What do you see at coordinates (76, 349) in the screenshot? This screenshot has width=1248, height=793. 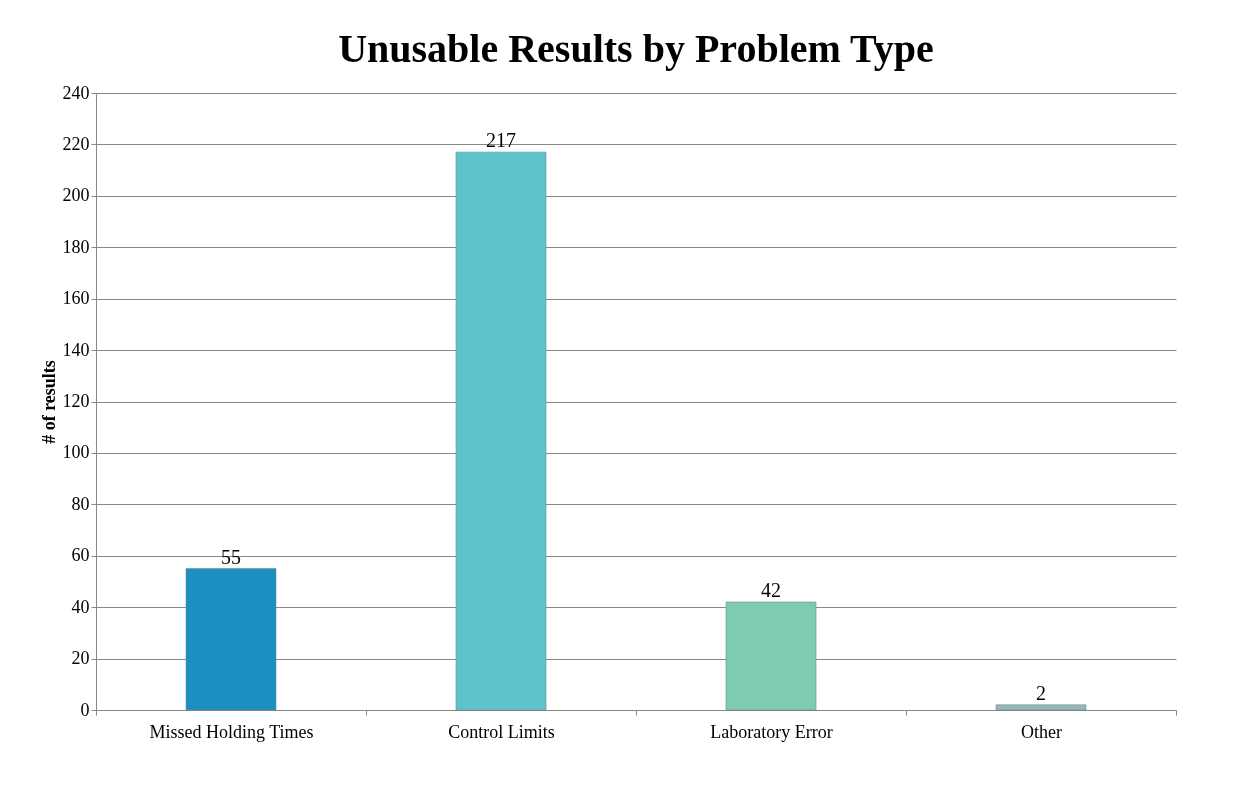 I see `y-tick-label: 140` at bounding box center [76, 349].